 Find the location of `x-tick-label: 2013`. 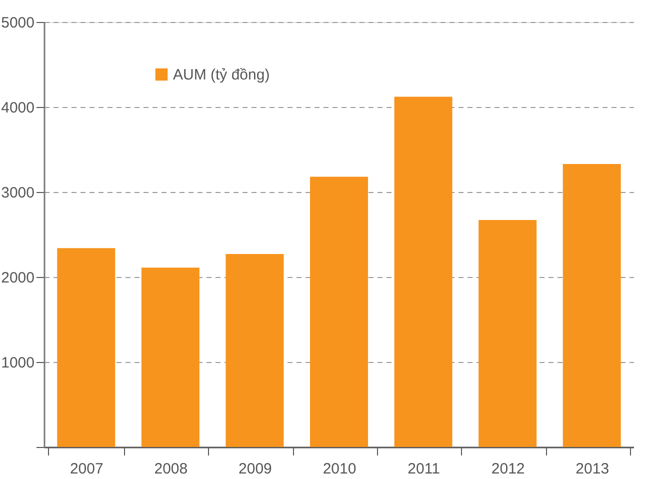

x-tick-label: 2013 is located at coordinates (593, 469).